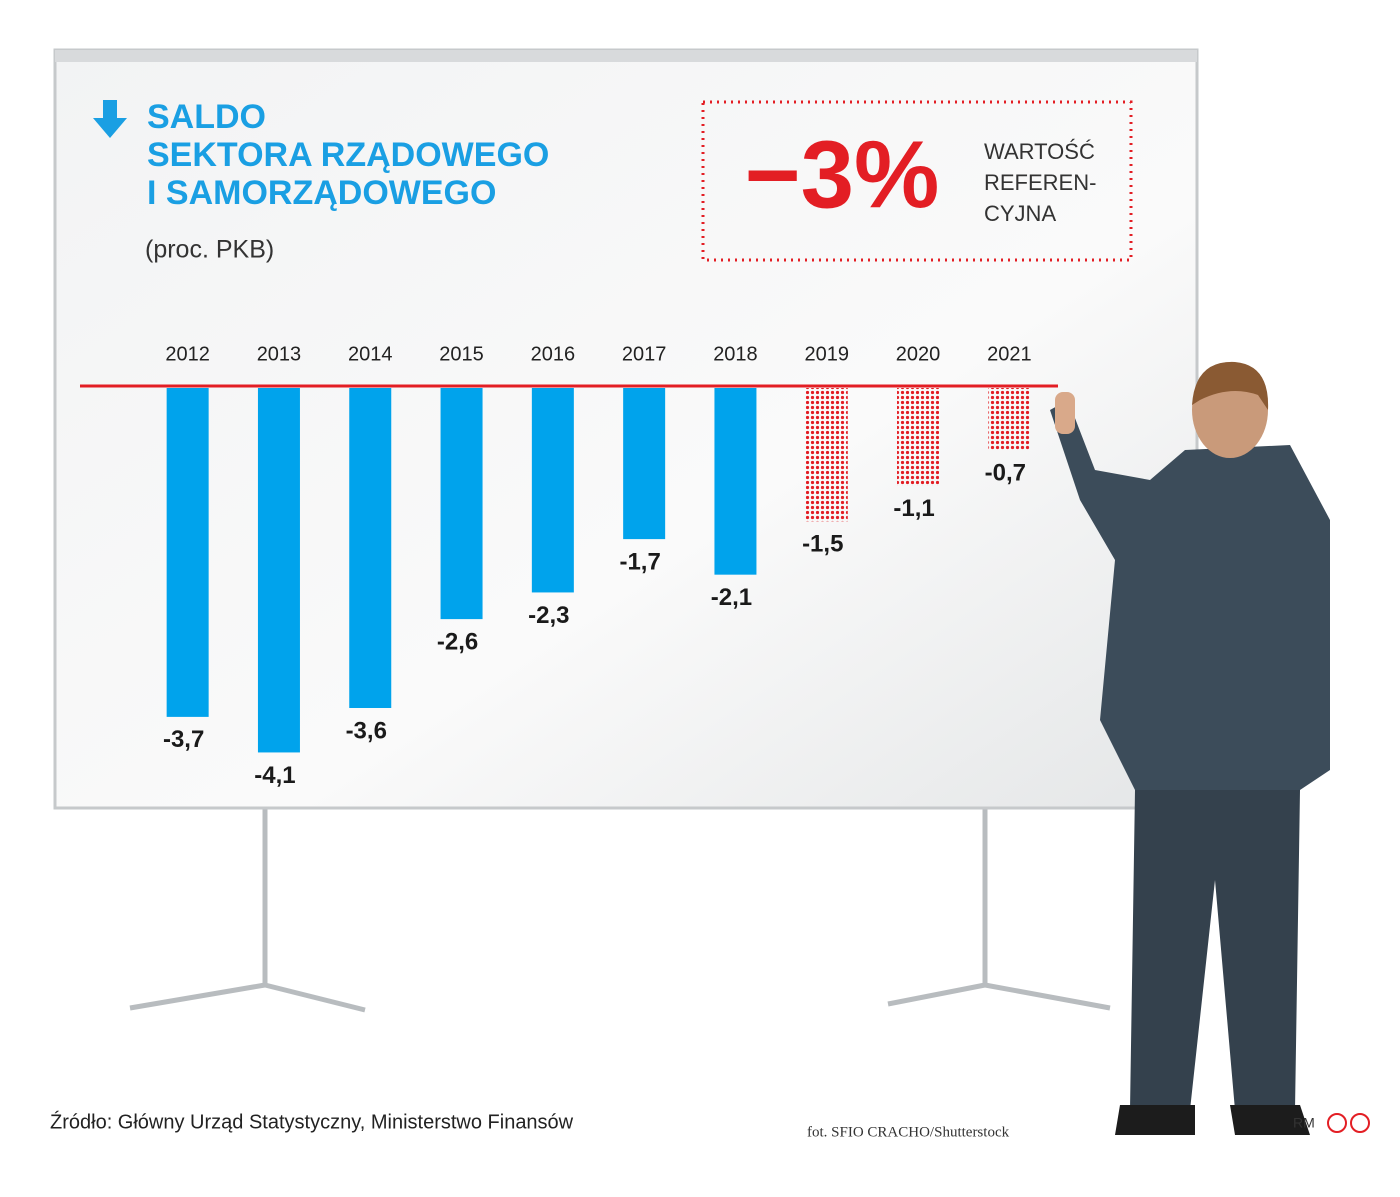 The image size is (1400, 1197). What do you see at coordinates (644, 354) in the screenshot?
I see `x-tick-label: 2017` at bounding box center [644, 354].